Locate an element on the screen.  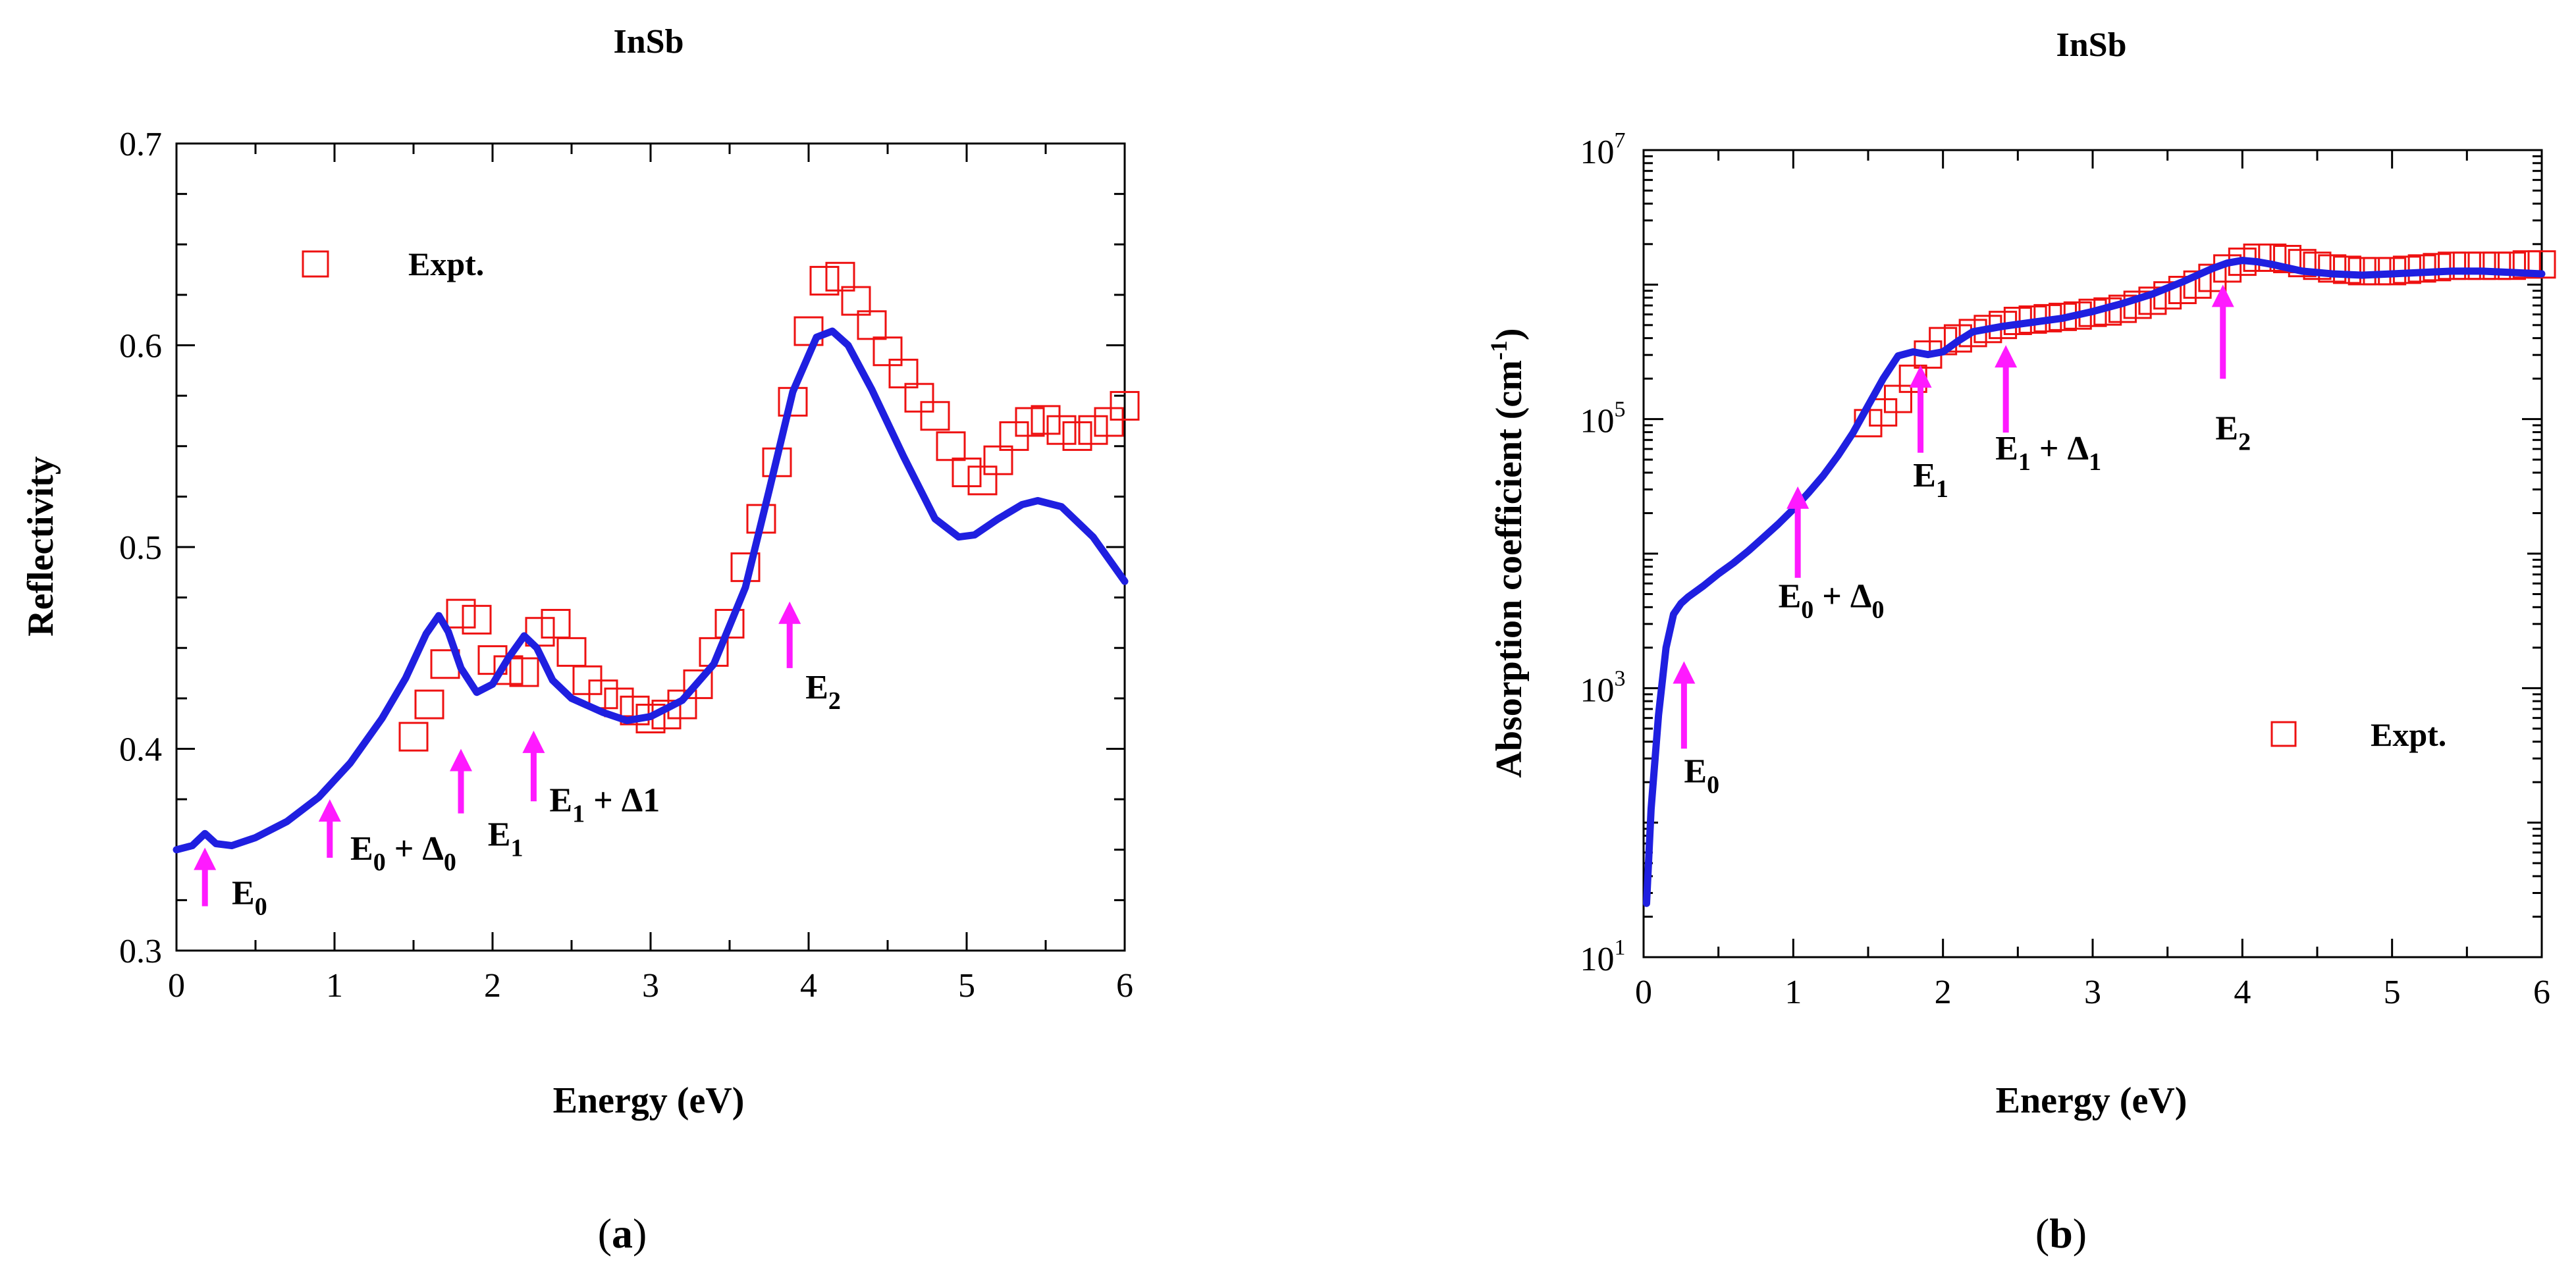
panel-b-y-tick-label: 101 is located at coordinates (1603, 956).